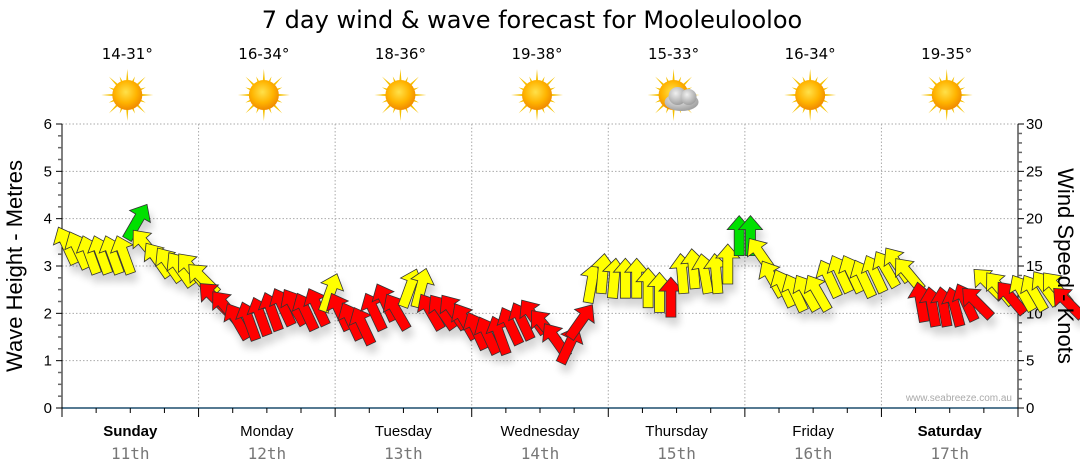  What do you see at coordinates (267, 431) in the screenshot?
I see `day-label: Monday` at bounding box center [267, 431].